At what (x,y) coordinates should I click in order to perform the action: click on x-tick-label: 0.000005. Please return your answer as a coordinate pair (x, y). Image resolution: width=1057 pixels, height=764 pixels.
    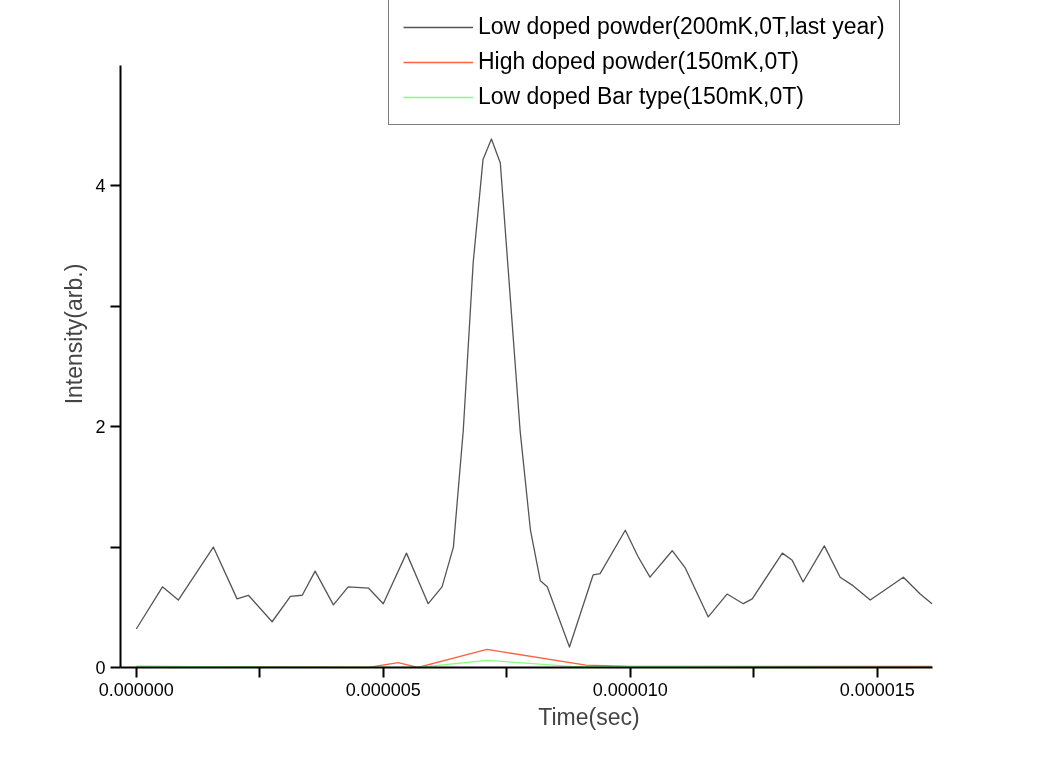
    Looking at the image, I should click on (383, 689).